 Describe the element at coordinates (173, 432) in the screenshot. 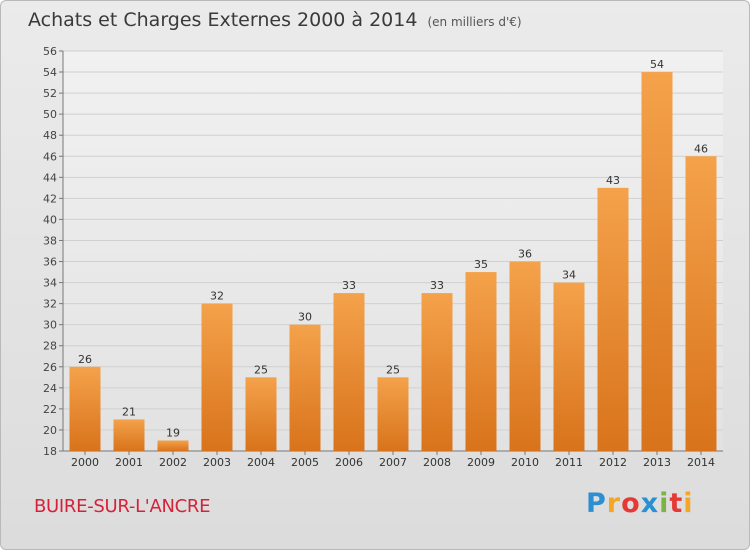

I see `data-label: 19` at that location.